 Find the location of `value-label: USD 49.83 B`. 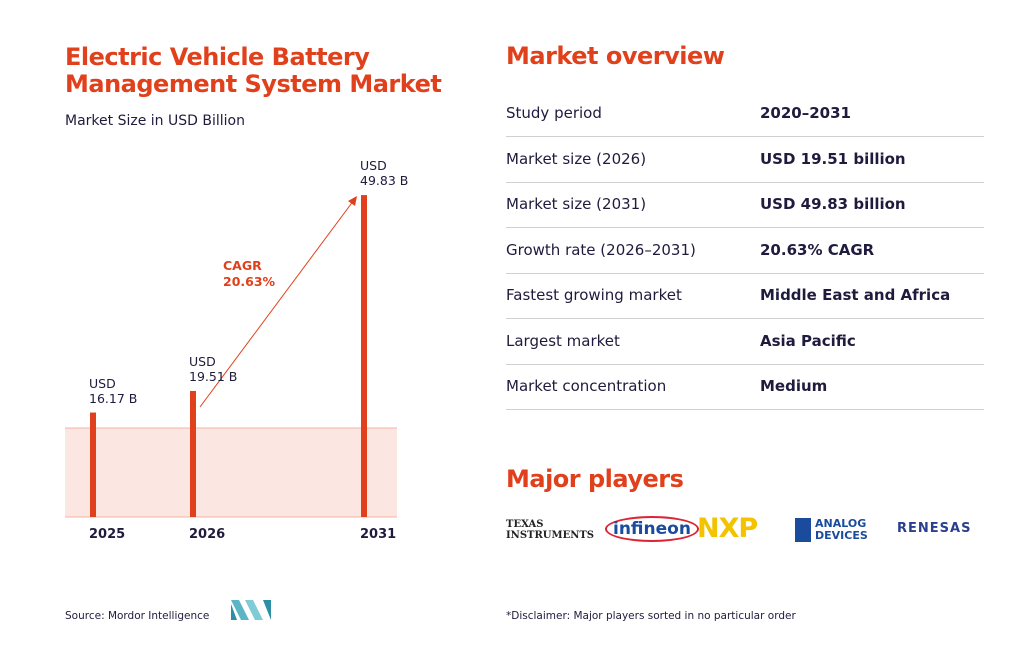

value-label: USD 49.83 B is located at coordinates (384, 173).